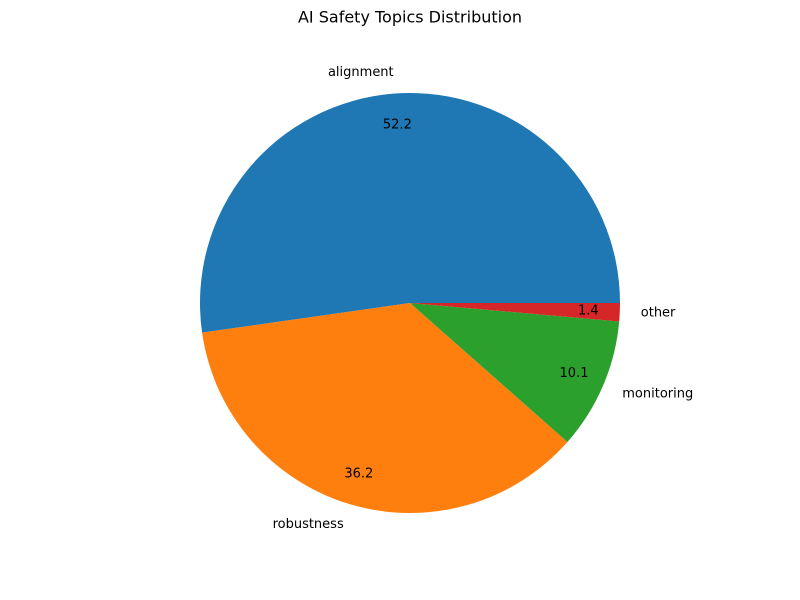 The width and height of the screenshot is (800, 600). Describe the element at coordinates (361, 72) in the screenshot. I see `slice-label-alignment: alignment` at that location.